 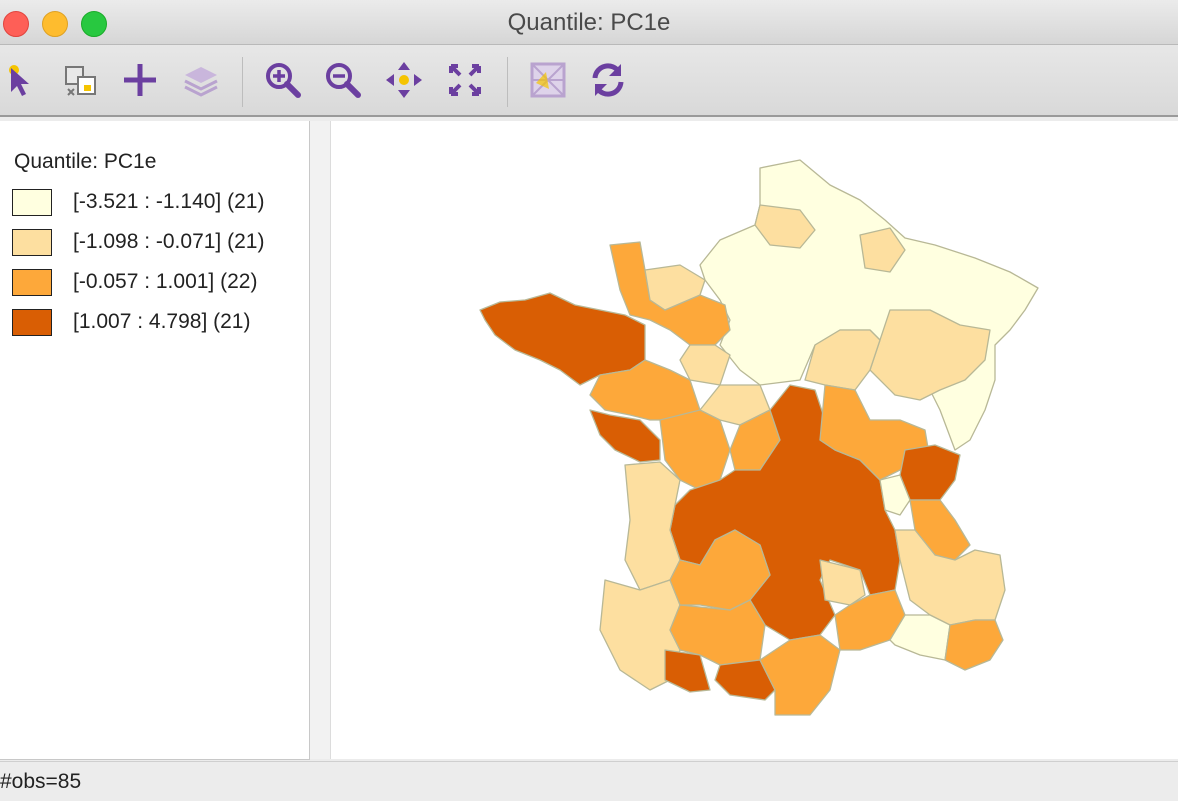 What do you see at coordinates (169, 201) in the screenshot?
I see `legend-label: [-3.521 : -1.140] (21)` at bounding box center [169, 201].